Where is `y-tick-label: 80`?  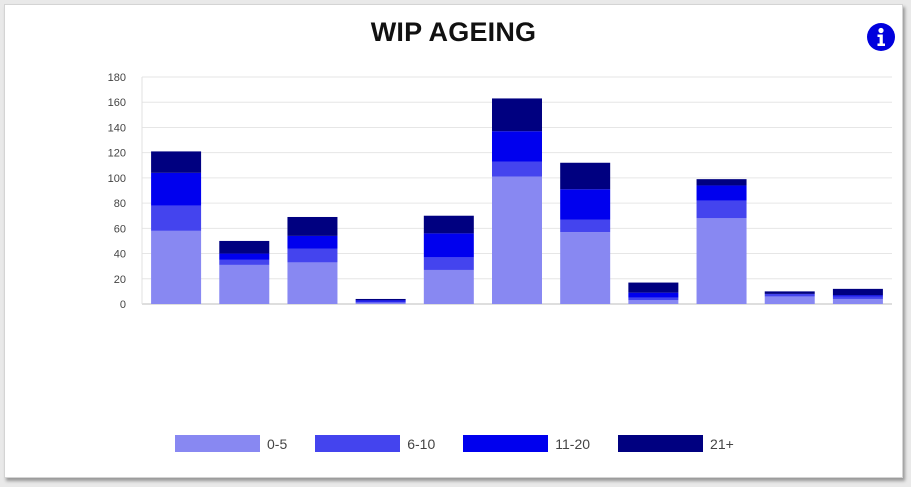
y-tick-label: 80 is located at coordinates (120, 204).